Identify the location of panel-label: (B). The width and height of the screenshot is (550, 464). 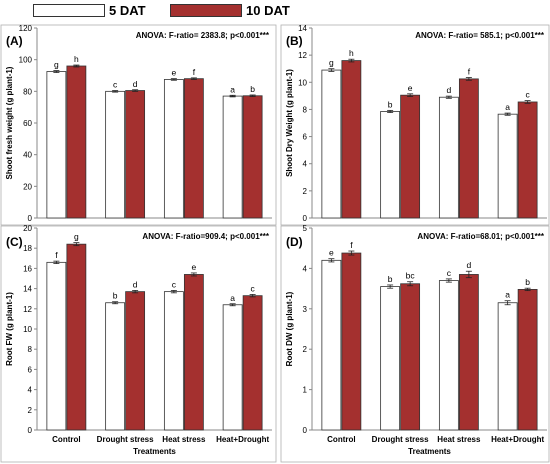
(294, 41).